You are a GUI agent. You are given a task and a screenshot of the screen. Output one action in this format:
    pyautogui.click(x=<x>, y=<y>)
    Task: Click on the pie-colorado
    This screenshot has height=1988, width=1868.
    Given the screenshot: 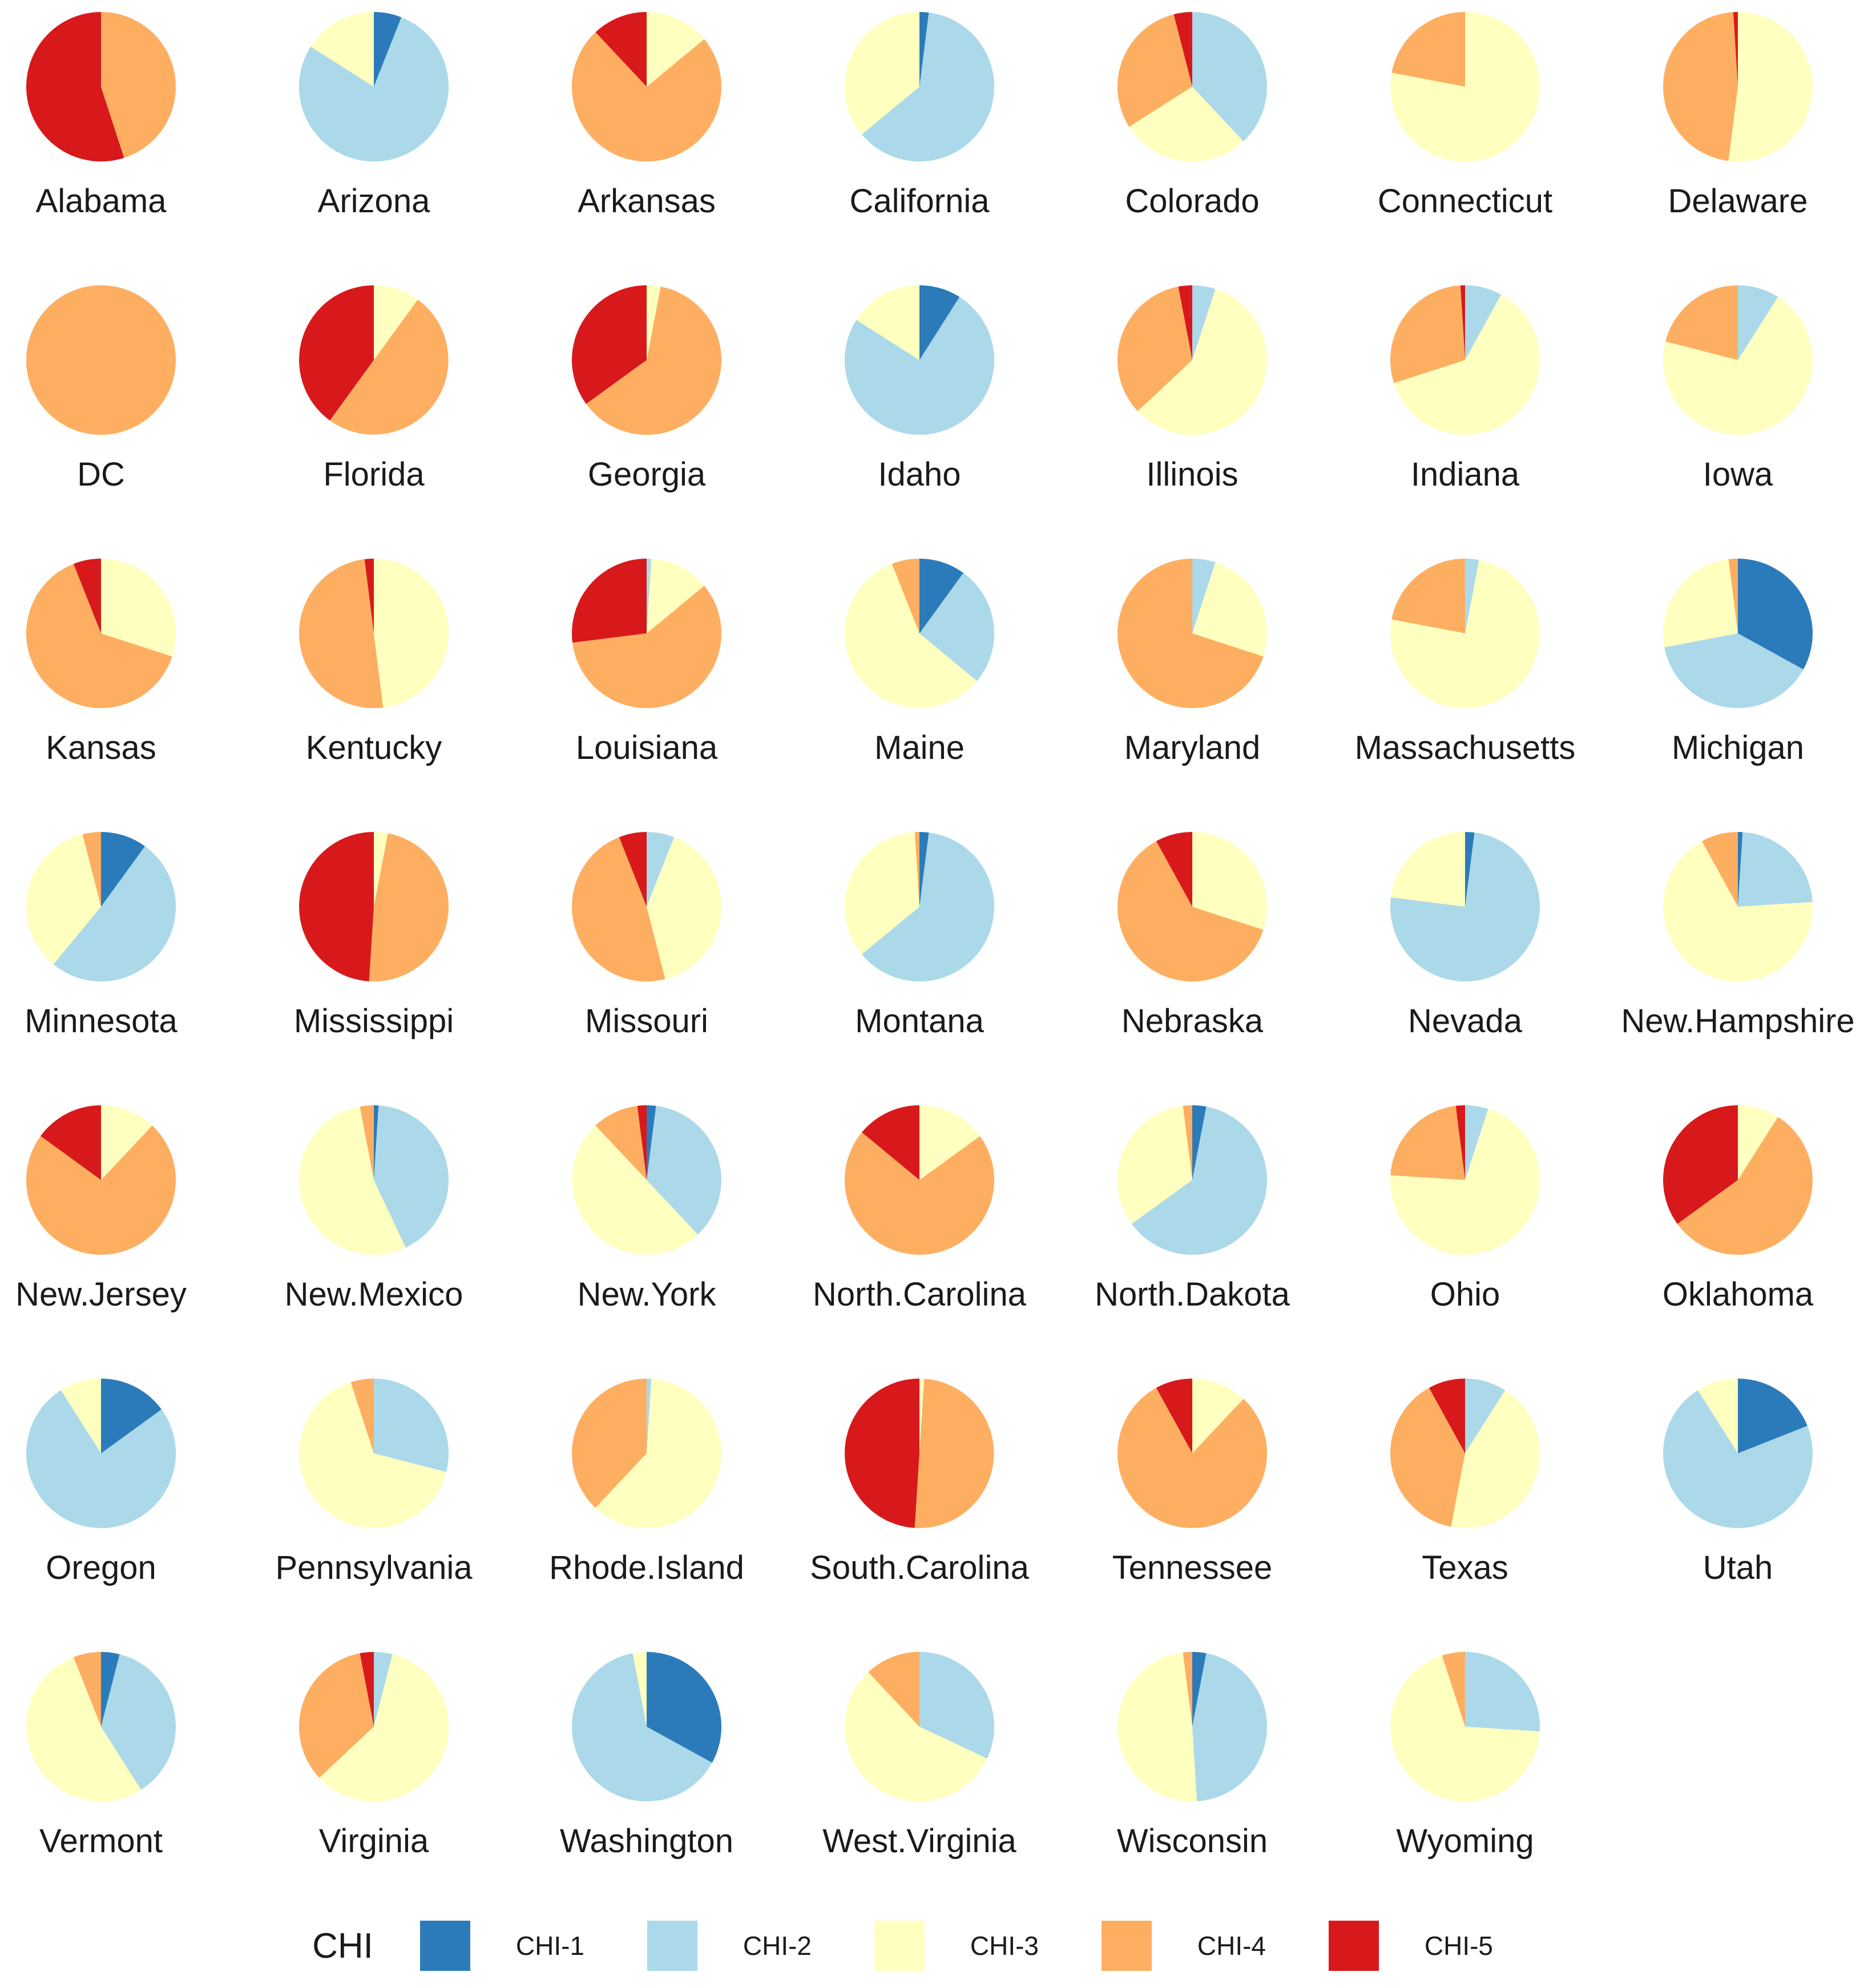 What is the action you would take?
    pyautogui.click(x=1192, y=87)
    